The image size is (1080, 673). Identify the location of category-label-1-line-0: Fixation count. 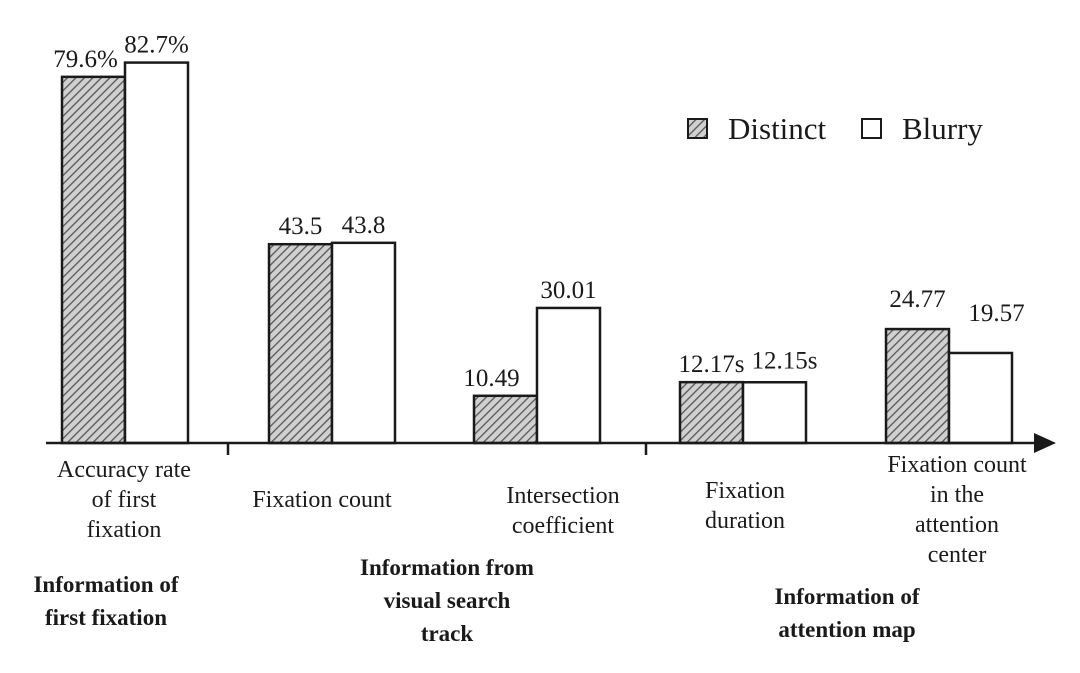
(322, 500).